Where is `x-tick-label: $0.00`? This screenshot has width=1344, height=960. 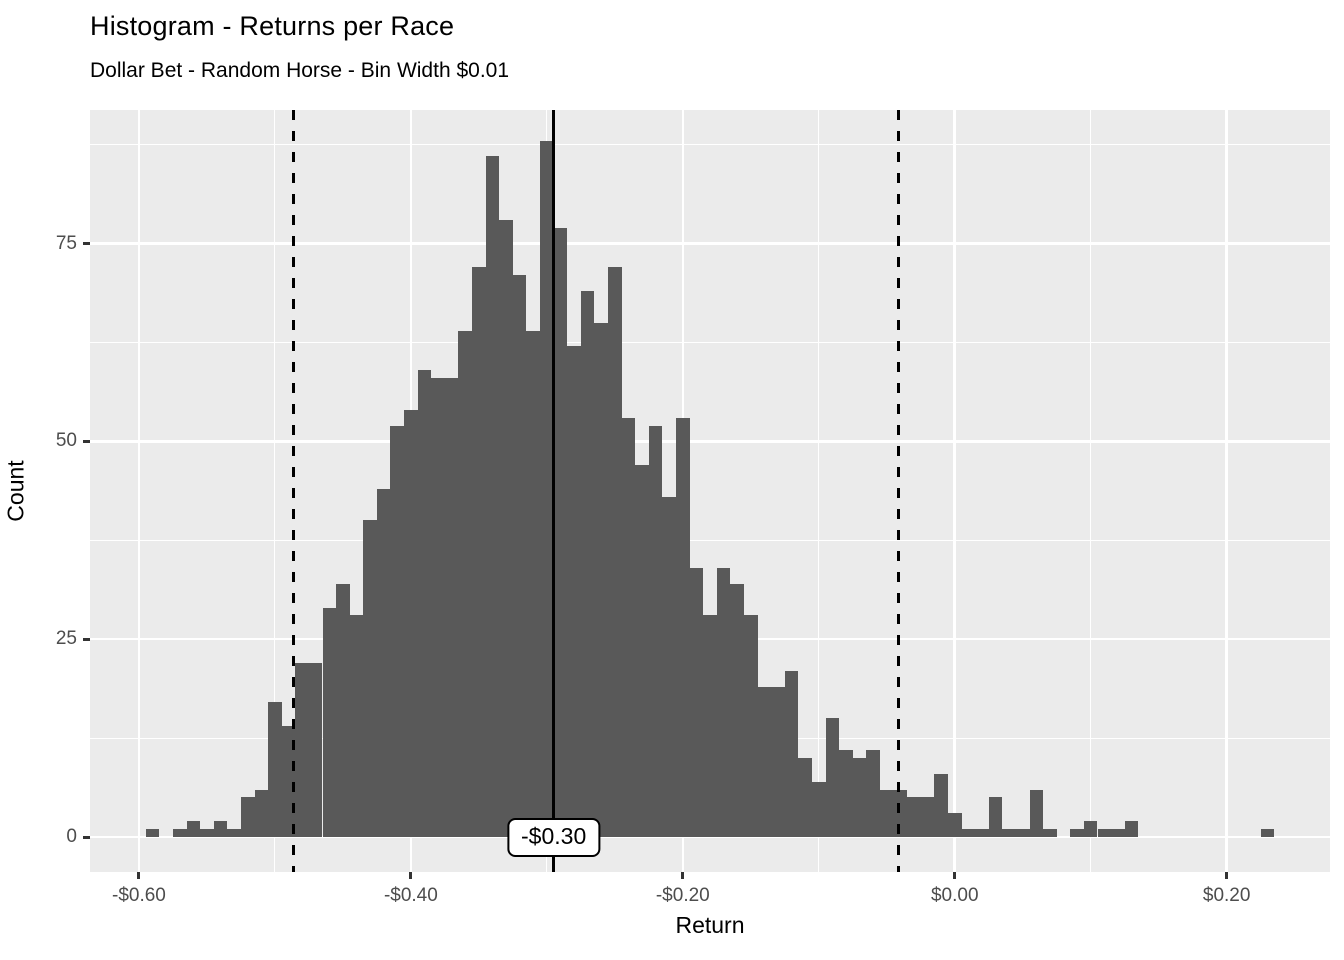
x-tick-label: $0.00 is located at coordinates (954, 895).